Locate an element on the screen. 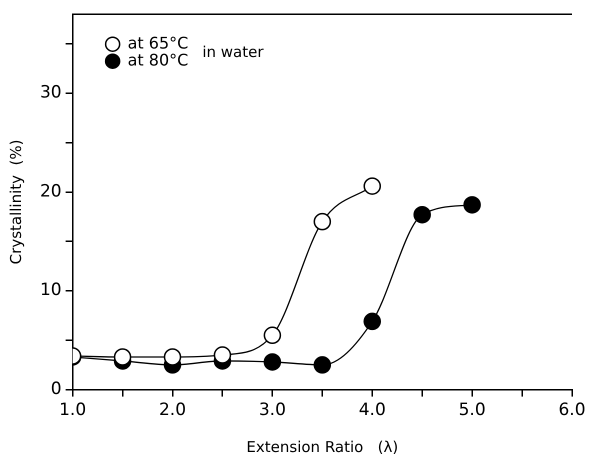  x-axis-title: Extension Ratio (λ) is located at coordinates (322, 447).